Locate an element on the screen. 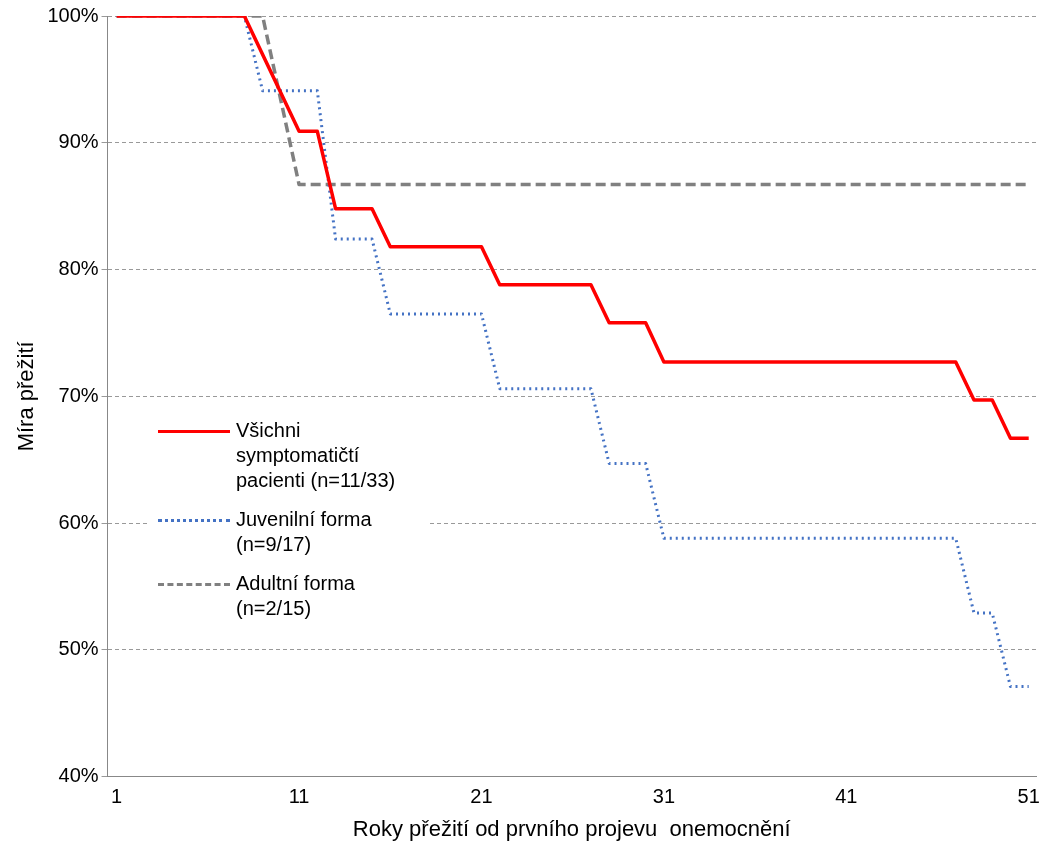 The width and height of the screenshot is (1050, 857). y-axis-title: Míra přežití is located at coordinates (26, 396).